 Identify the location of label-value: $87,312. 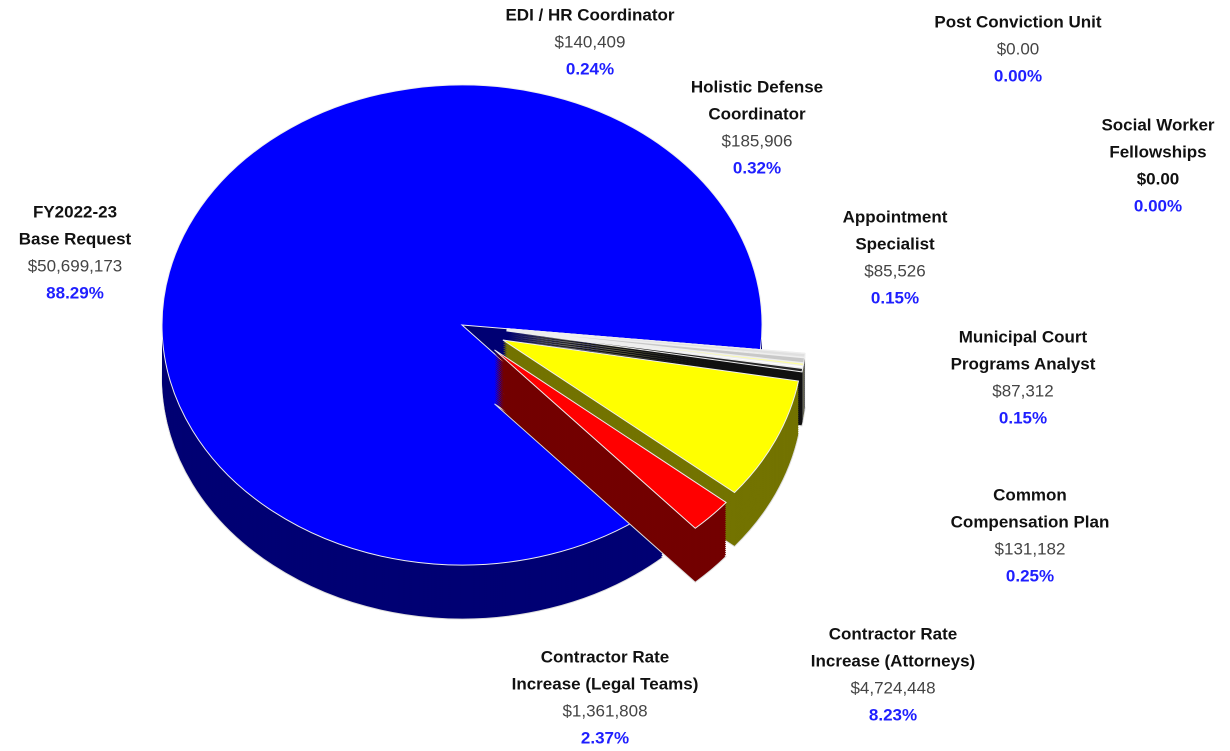
(1022, 390).